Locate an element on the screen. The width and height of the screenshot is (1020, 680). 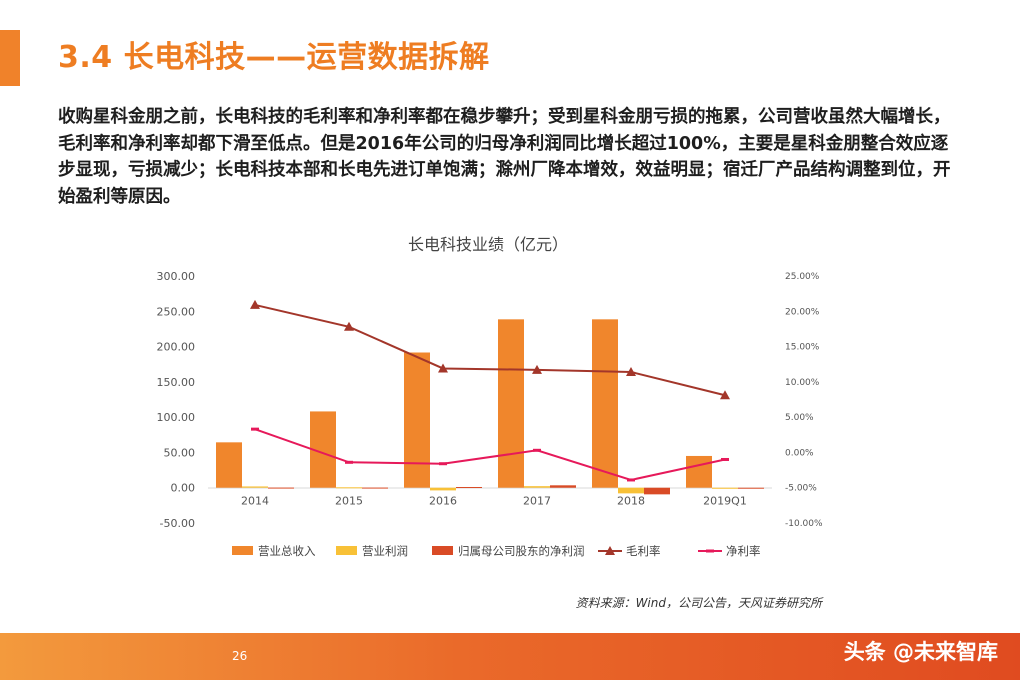
category-label: 2017 is located at coordinates (537, 501).